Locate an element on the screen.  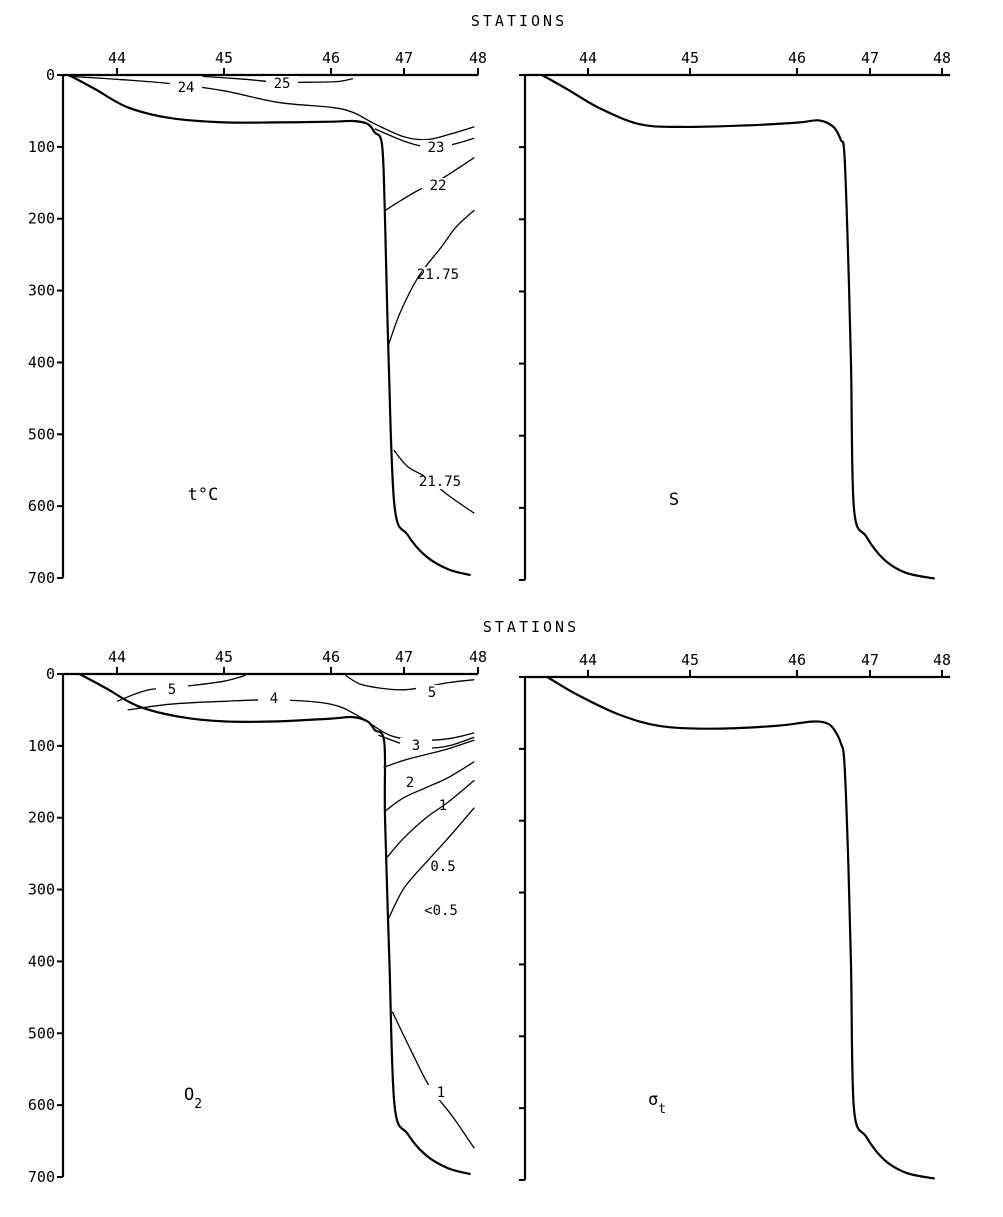
contour-label: 25 is located at coordinates (282, 84).